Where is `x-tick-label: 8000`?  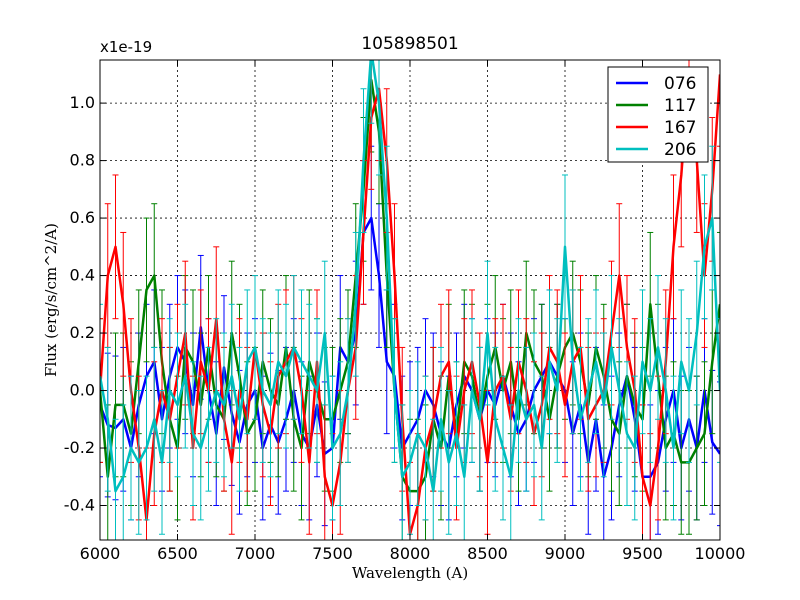 x-tick-label: 8000 is located at coordinates (410, 553).